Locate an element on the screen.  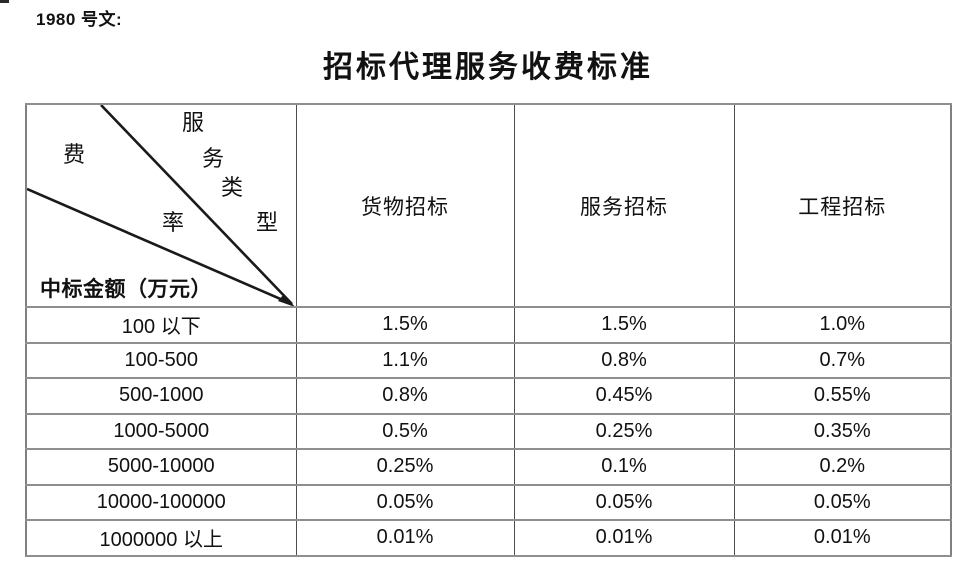
row-range-cell: 5000-10000 is located at coordinates (161, 467).